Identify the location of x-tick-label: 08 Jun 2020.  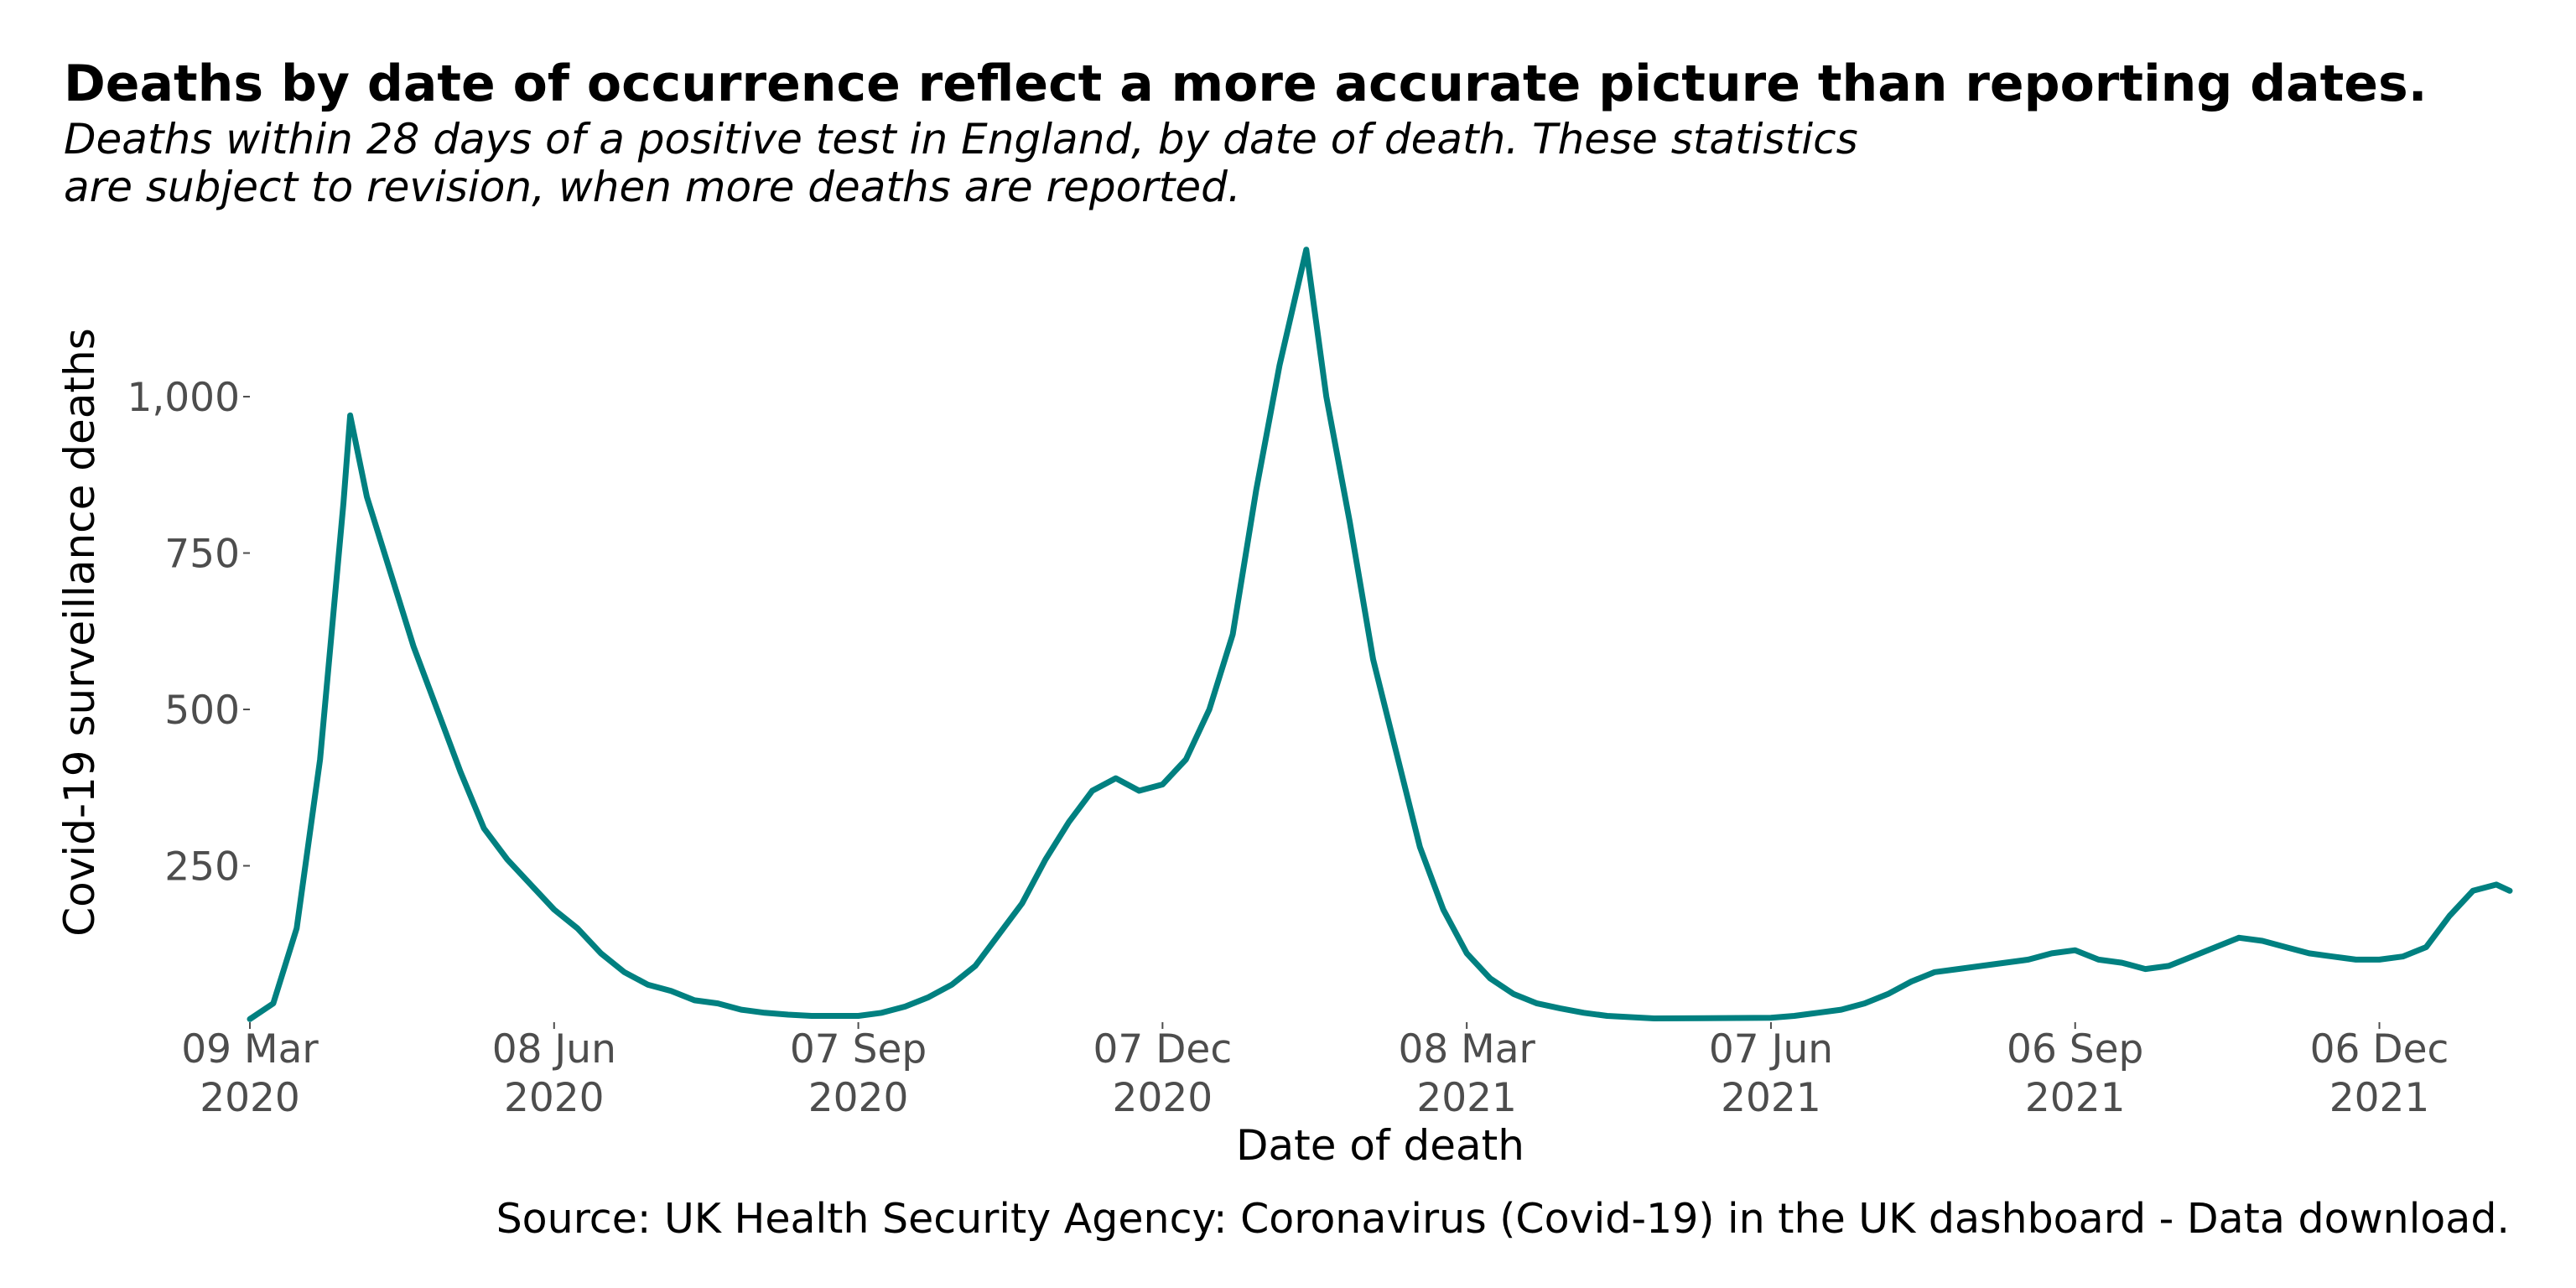
(554, 1073).